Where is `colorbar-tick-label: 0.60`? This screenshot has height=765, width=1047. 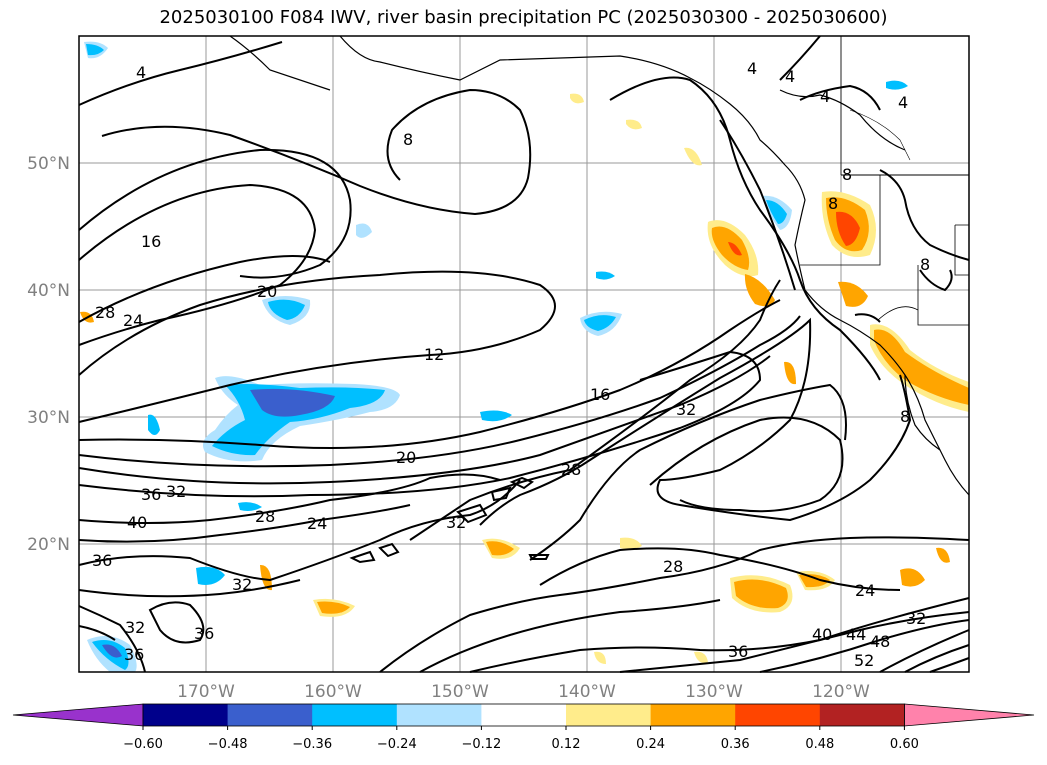
colorbar-tick-label: 0.60 is located at coordinates (904, 744).